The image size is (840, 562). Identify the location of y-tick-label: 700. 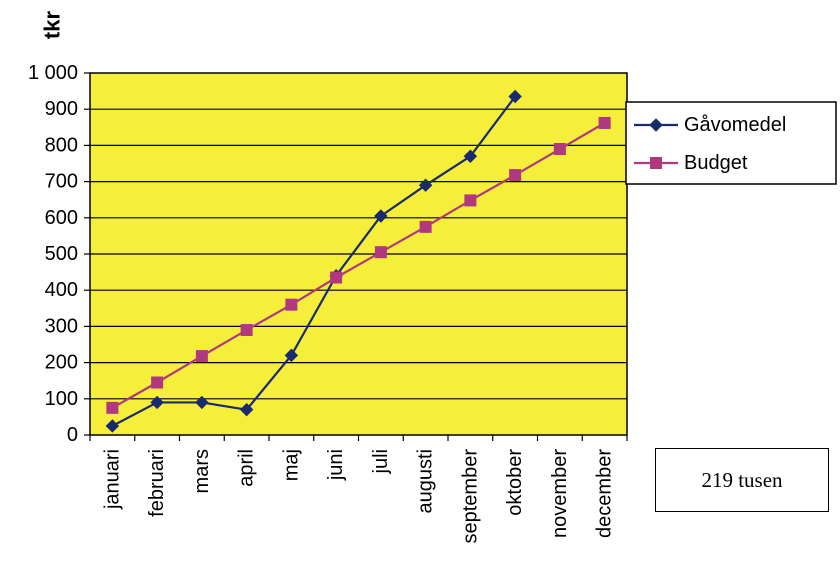
(61, 182).